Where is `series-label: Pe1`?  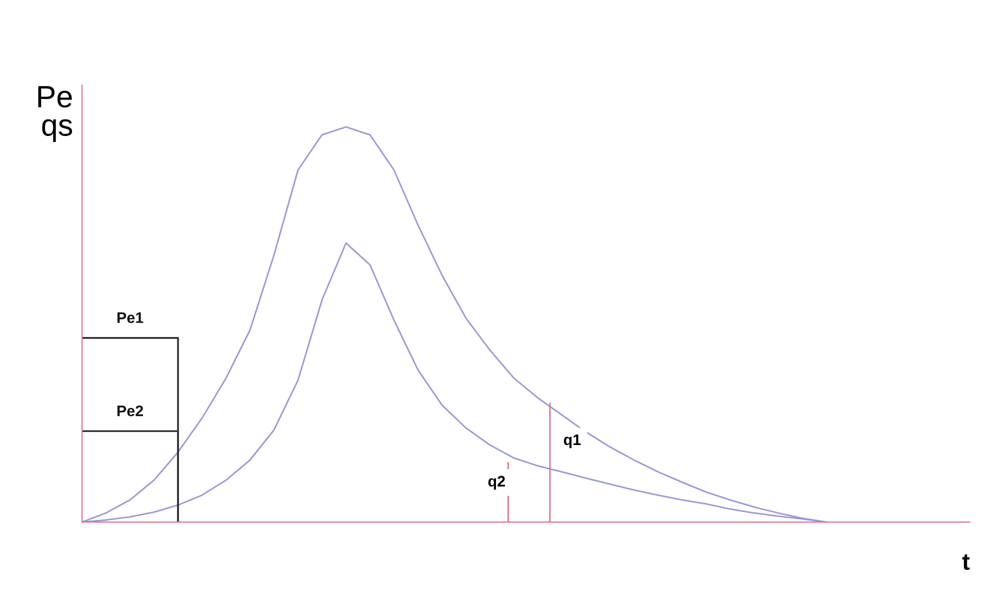
series-label: Pe1 is located at coordinates (130, 318).